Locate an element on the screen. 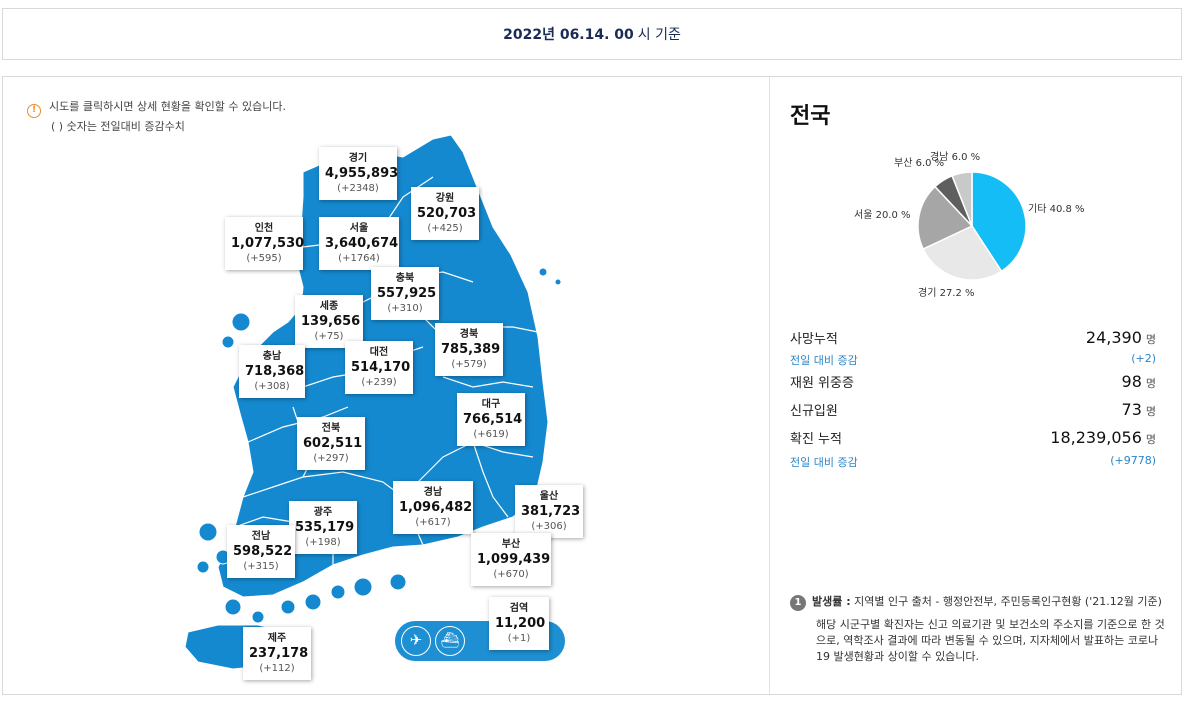  region-name: 강원 is located at coordinates (445, 198).